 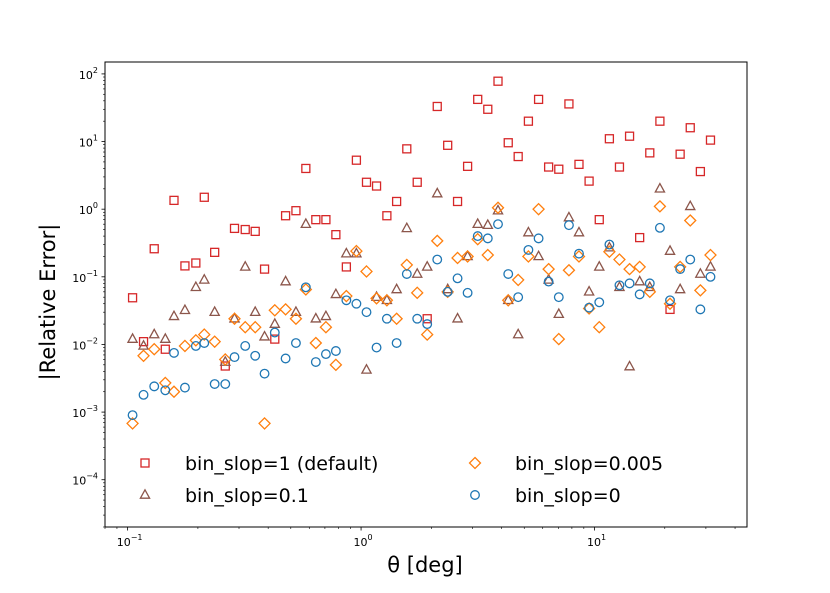 I want to click on y-tick-label: 10⁻¹, so click(x=85, y=277).